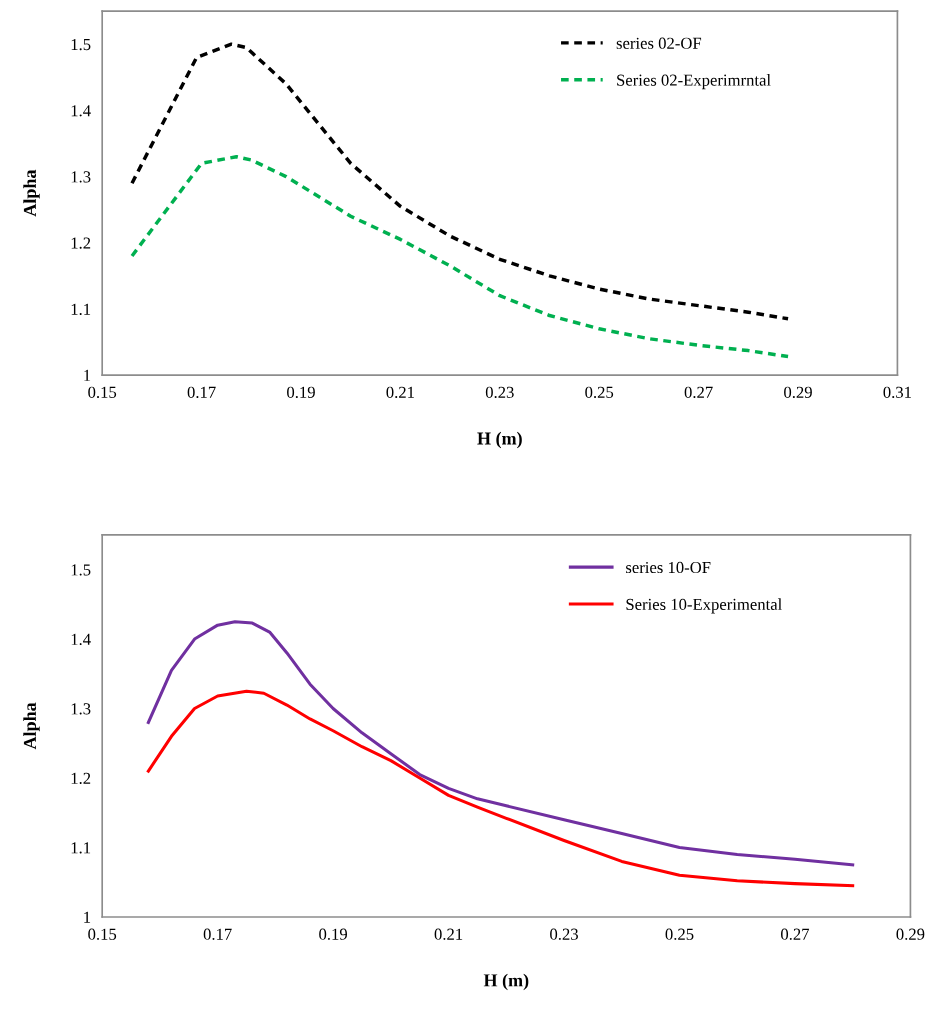 This screenshot has width=929, height=1011. I want to click on legend-label: series 10-OF, so click(668, 567).